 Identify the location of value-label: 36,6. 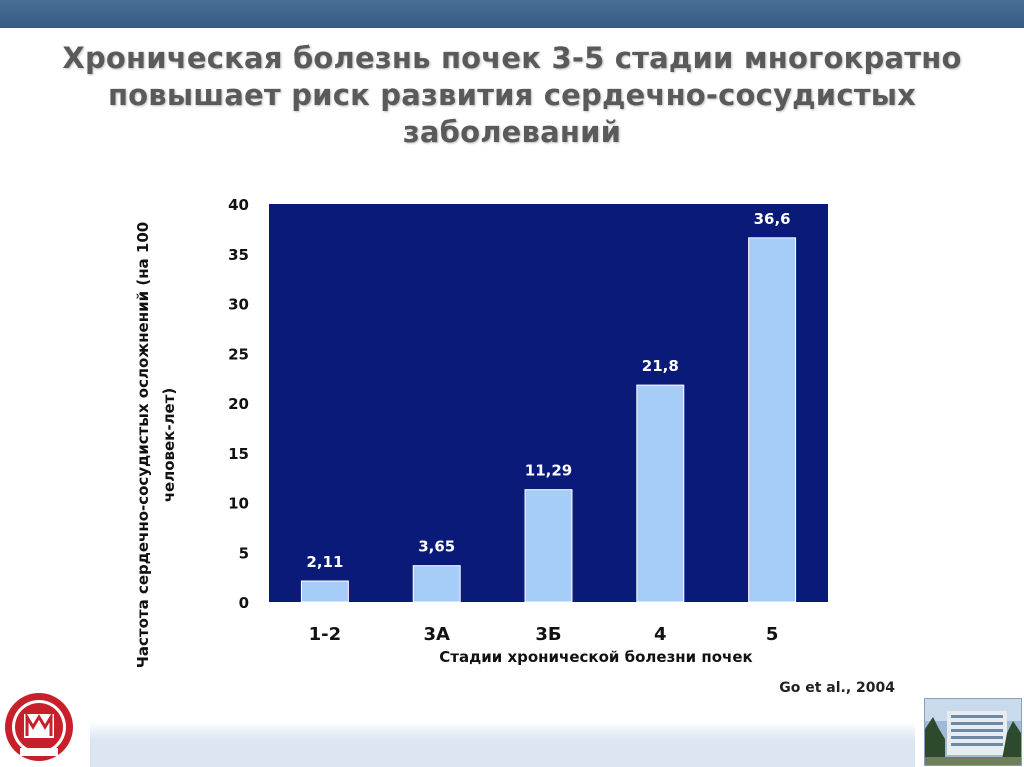
(772, 219).